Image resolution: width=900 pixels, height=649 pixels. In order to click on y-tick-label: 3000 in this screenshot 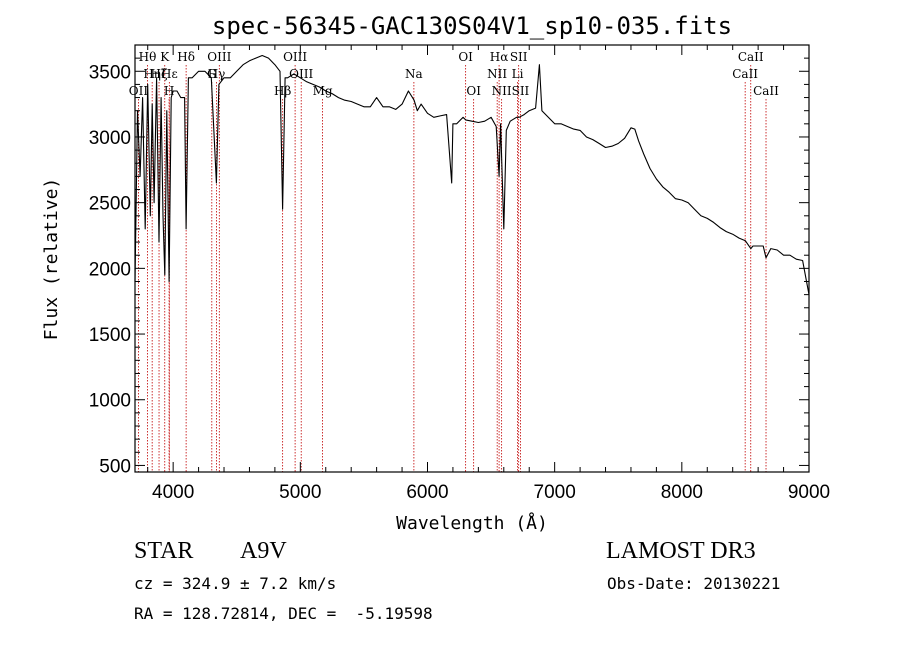, I will do `click(110, 138)`.